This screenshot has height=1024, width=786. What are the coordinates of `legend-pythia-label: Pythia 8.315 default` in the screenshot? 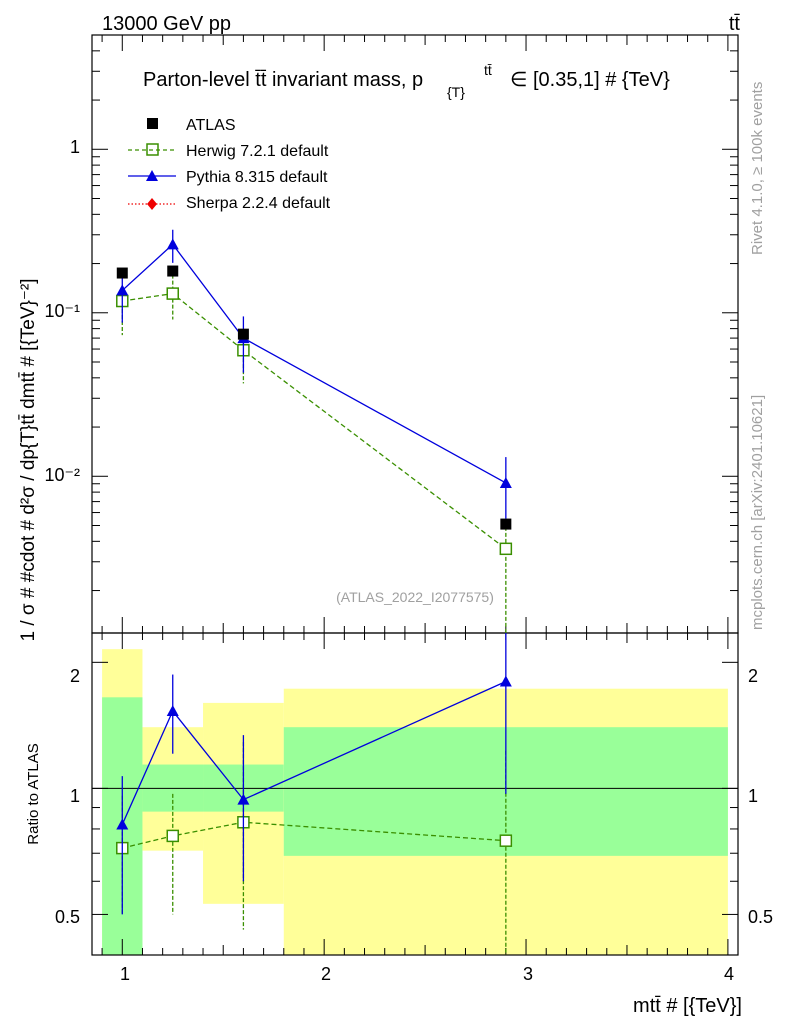 It's located at (257, 177).